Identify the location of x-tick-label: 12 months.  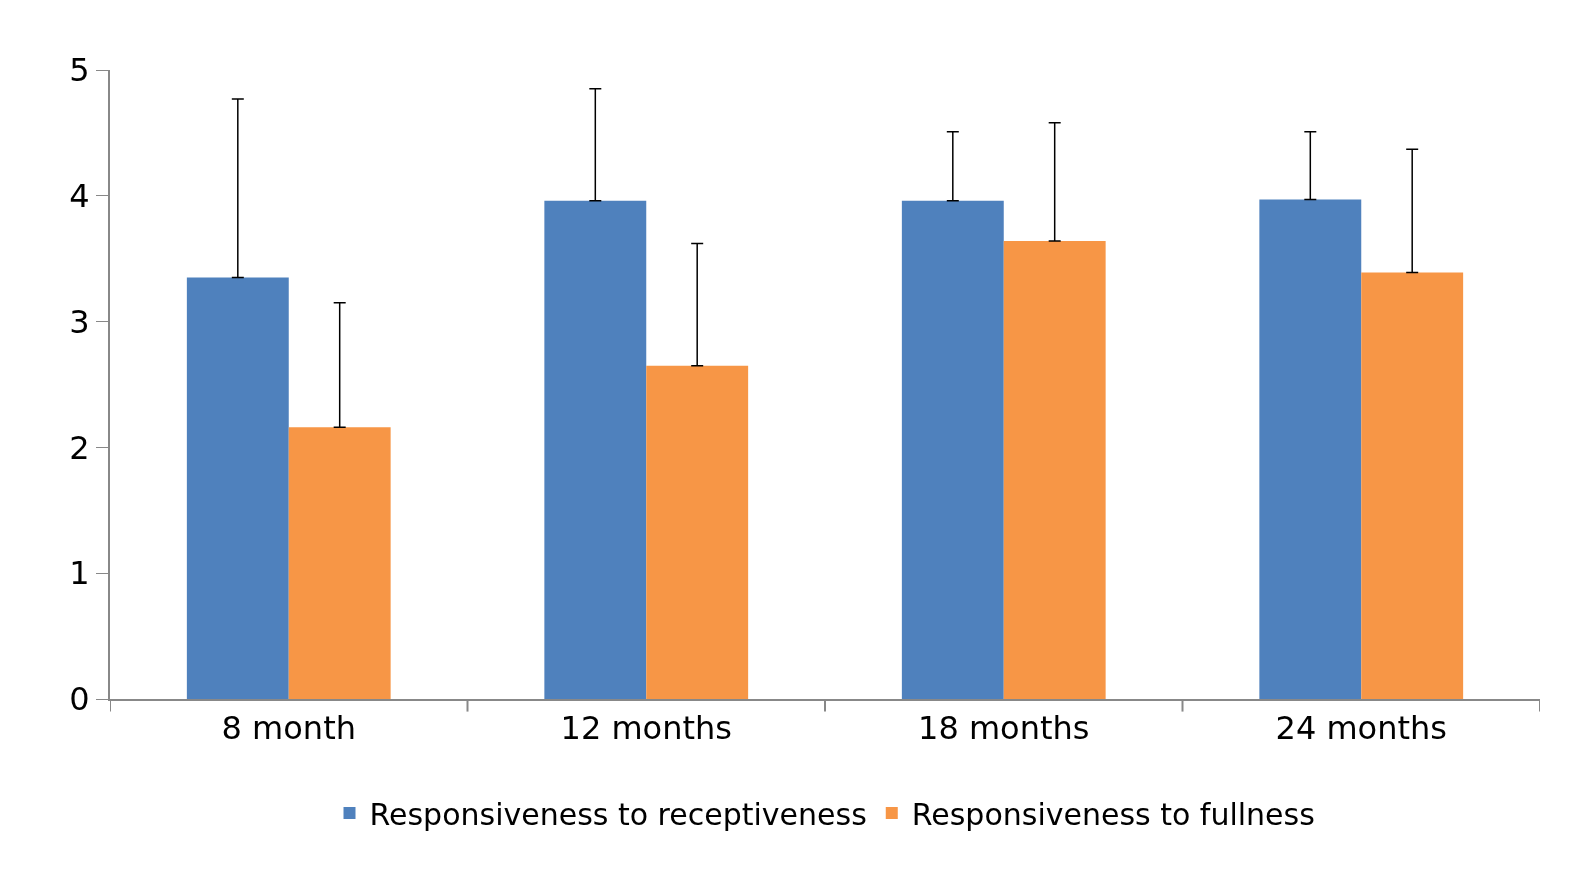
(646, 728).